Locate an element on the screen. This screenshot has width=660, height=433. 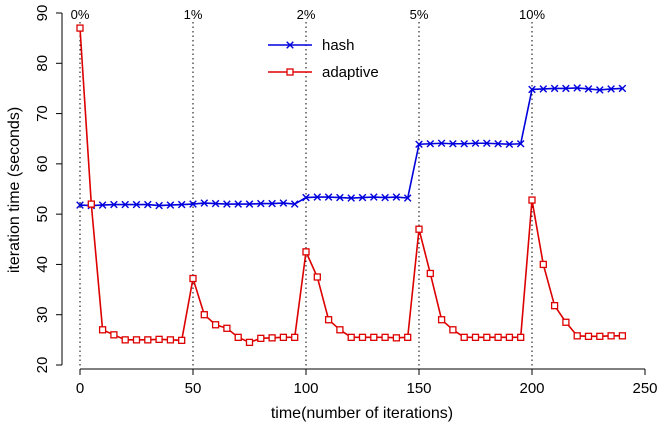
legend-label: adaptive is located at coordinates (350, 72).